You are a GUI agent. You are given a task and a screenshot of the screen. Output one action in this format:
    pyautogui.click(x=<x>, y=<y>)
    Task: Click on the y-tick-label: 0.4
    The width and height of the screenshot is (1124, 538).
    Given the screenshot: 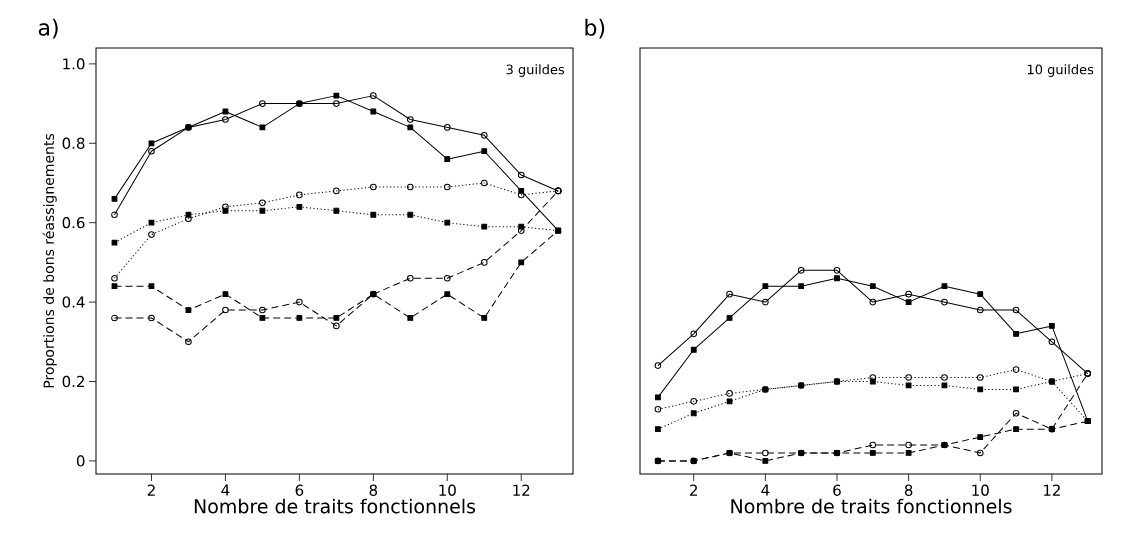 What is the action you would take?
    pyautogui.click(x=73, y=302)
    